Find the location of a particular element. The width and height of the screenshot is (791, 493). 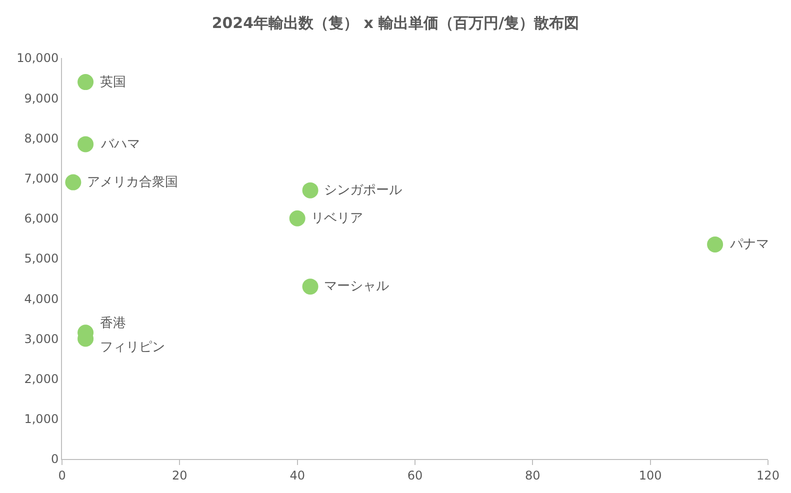

x-tick-label: 80 is located at coordinates (532, 475).